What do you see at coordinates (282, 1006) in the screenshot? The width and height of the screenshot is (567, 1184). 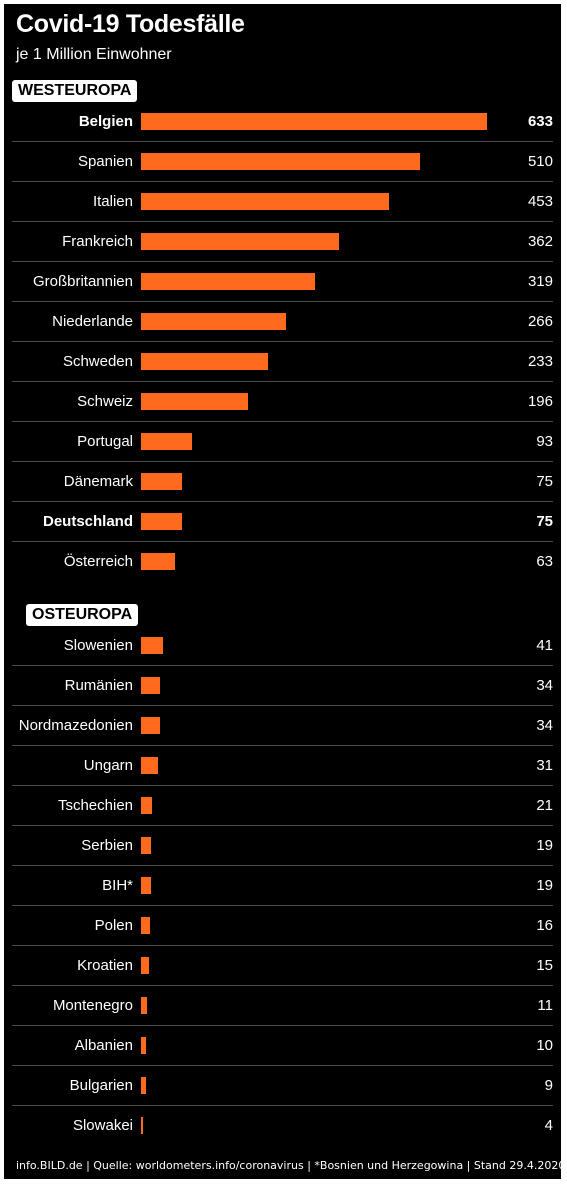 I see `bar-row: Montenegro 11` at bounding box center [282, 1006].